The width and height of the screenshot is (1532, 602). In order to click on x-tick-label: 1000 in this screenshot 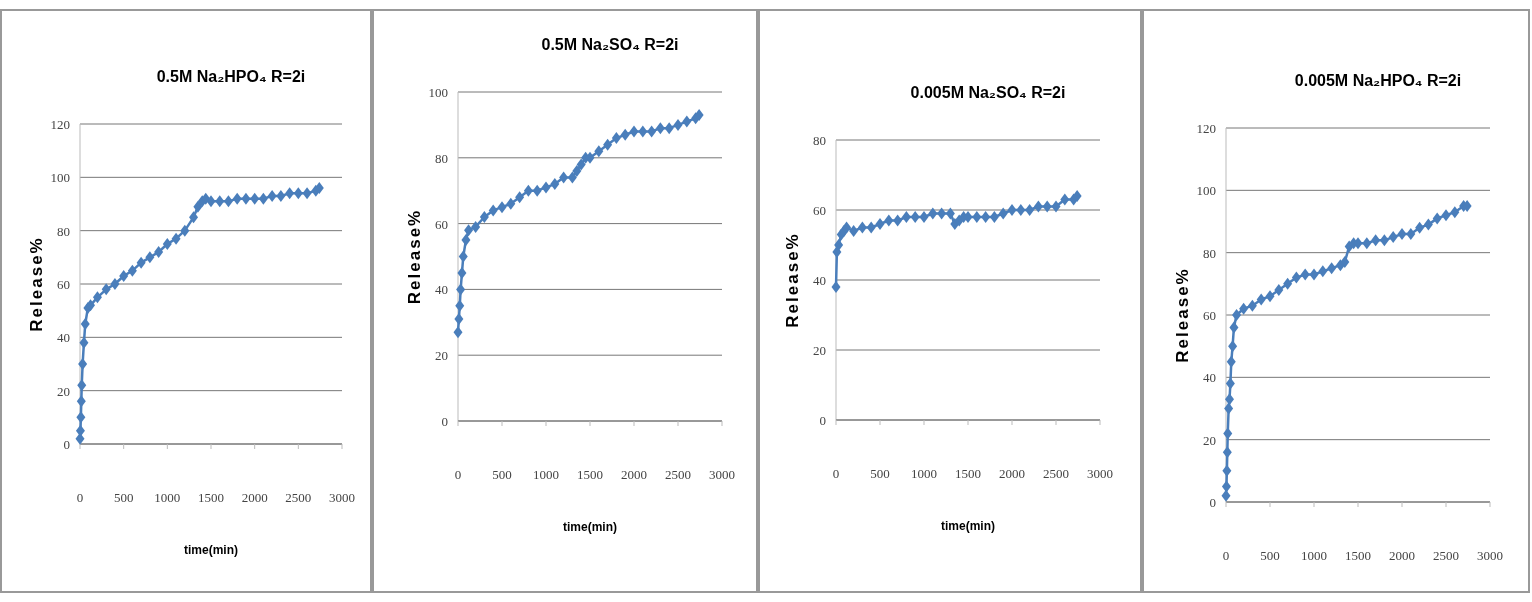, I will do `click(1314, 555)`.